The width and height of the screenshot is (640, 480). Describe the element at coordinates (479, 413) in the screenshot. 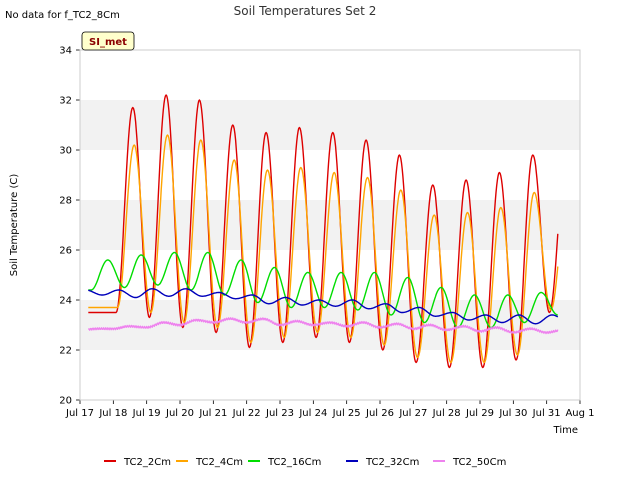

I see `x-tick-label: Jul 29` at that location.